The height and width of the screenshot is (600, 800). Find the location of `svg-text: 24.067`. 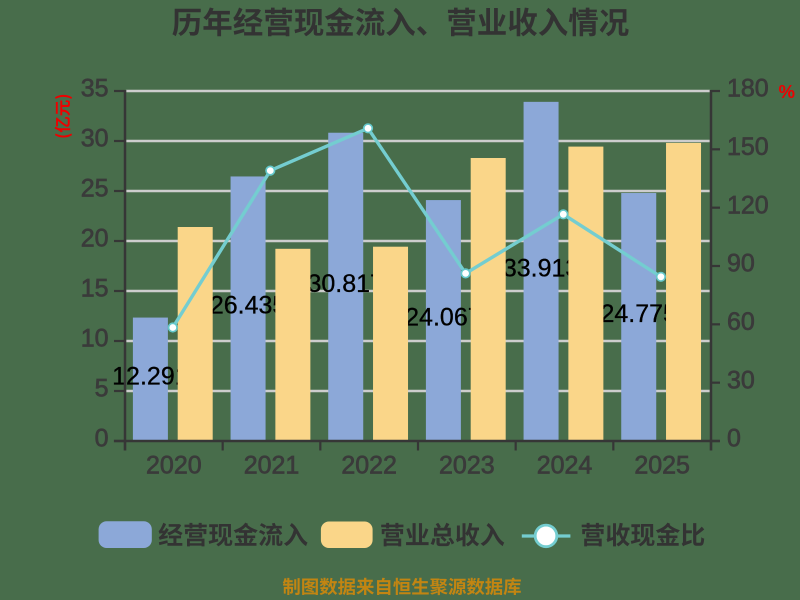

svg-text: 24.067 is located at coordinates (443, 318).